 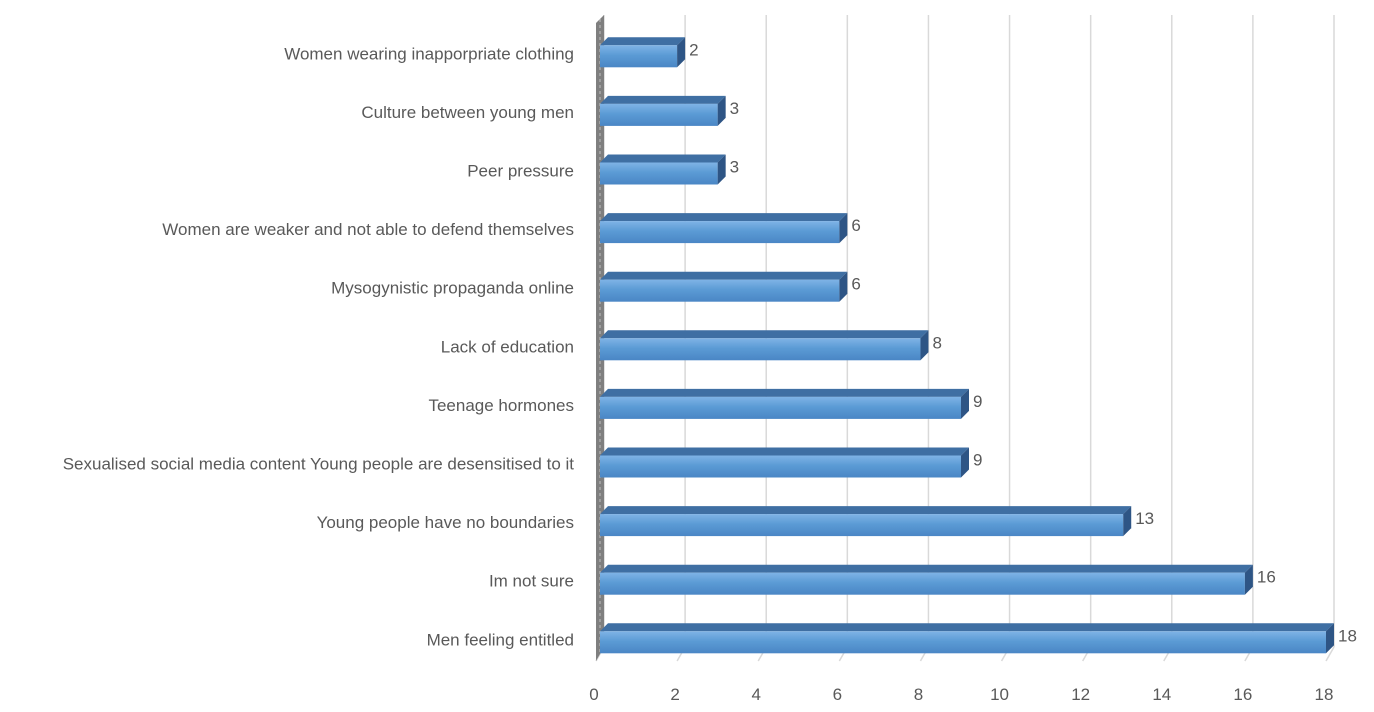 What do you see at coordinates (1266, 577) in the screenshot?
I see `data-label: 16` at bounding box center [1266, 577].